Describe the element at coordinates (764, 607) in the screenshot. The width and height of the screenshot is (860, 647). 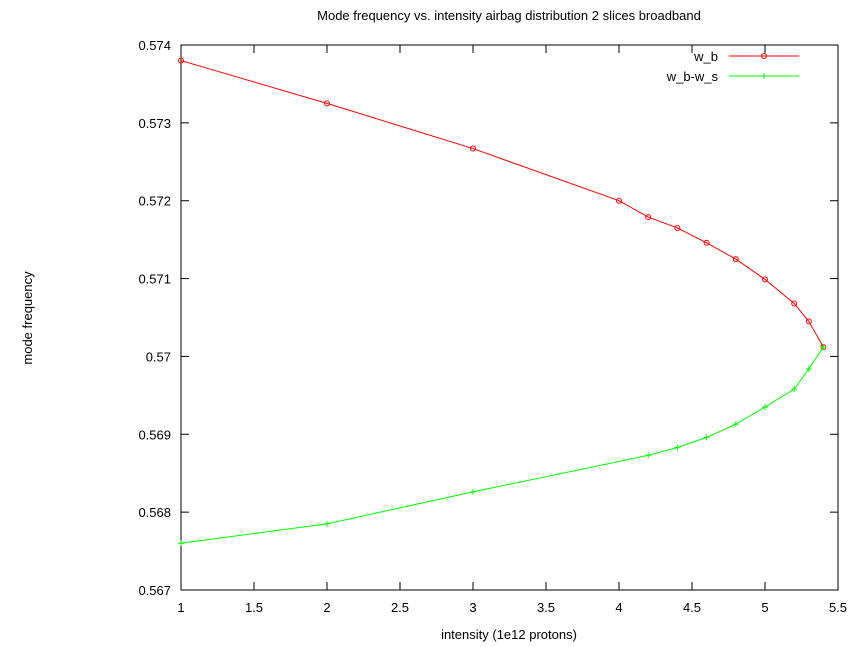
I see `x-tick-label: 5` at that location.